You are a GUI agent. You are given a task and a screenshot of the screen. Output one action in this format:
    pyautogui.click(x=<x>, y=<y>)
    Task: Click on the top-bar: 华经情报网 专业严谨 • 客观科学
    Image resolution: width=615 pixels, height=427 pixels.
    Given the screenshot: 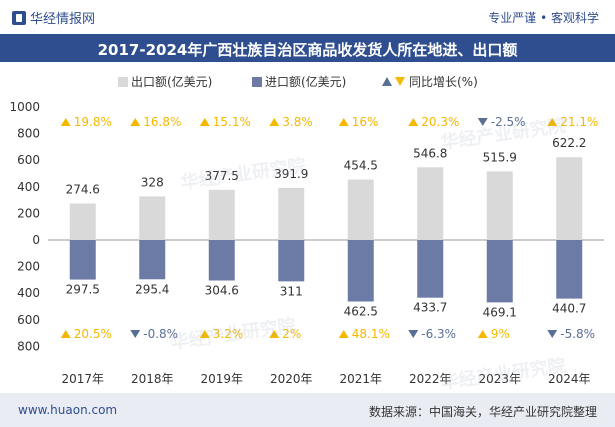 What is the action you would take?
    pyautogui.click(x=307, y=17)
    